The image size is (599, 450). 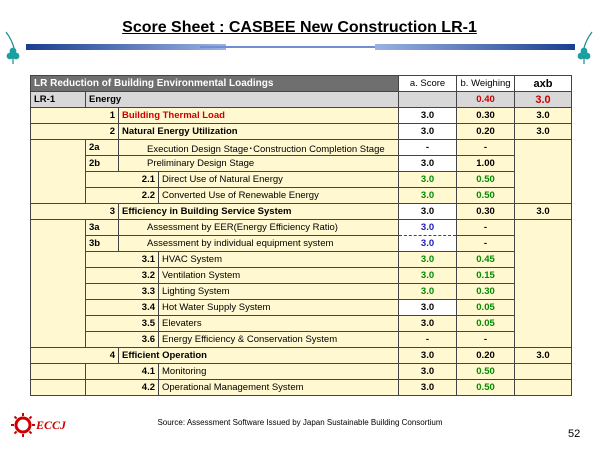 I want to click on row-number: 3.1, so click(x=122, y=259).